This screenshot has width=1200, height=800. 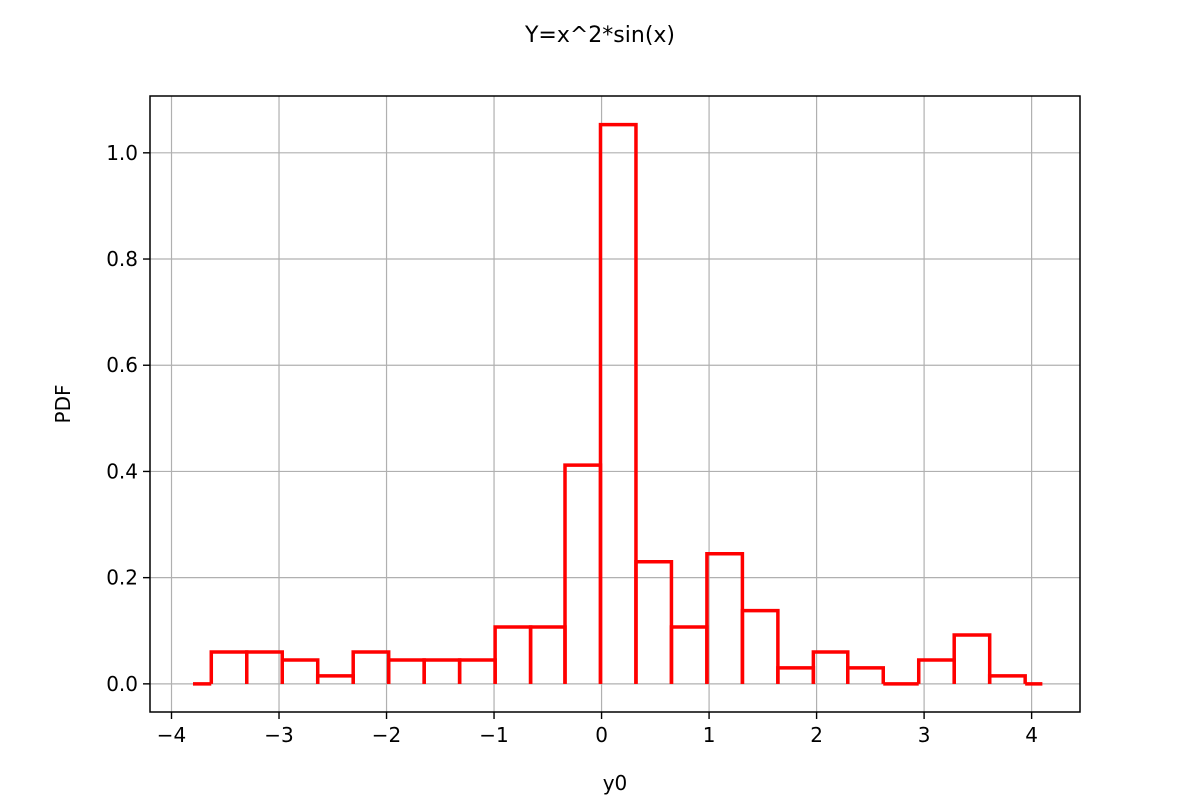 I want to click on y-tick-label: 0.2, so click(x=122, y=578).